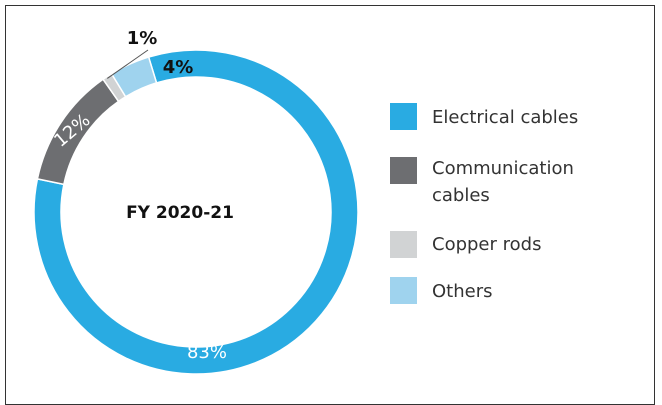  What do you see at coordinates (462, 291) in the screenshot?
I see `legend-label-others: Others` at bounding box center [462, 291].